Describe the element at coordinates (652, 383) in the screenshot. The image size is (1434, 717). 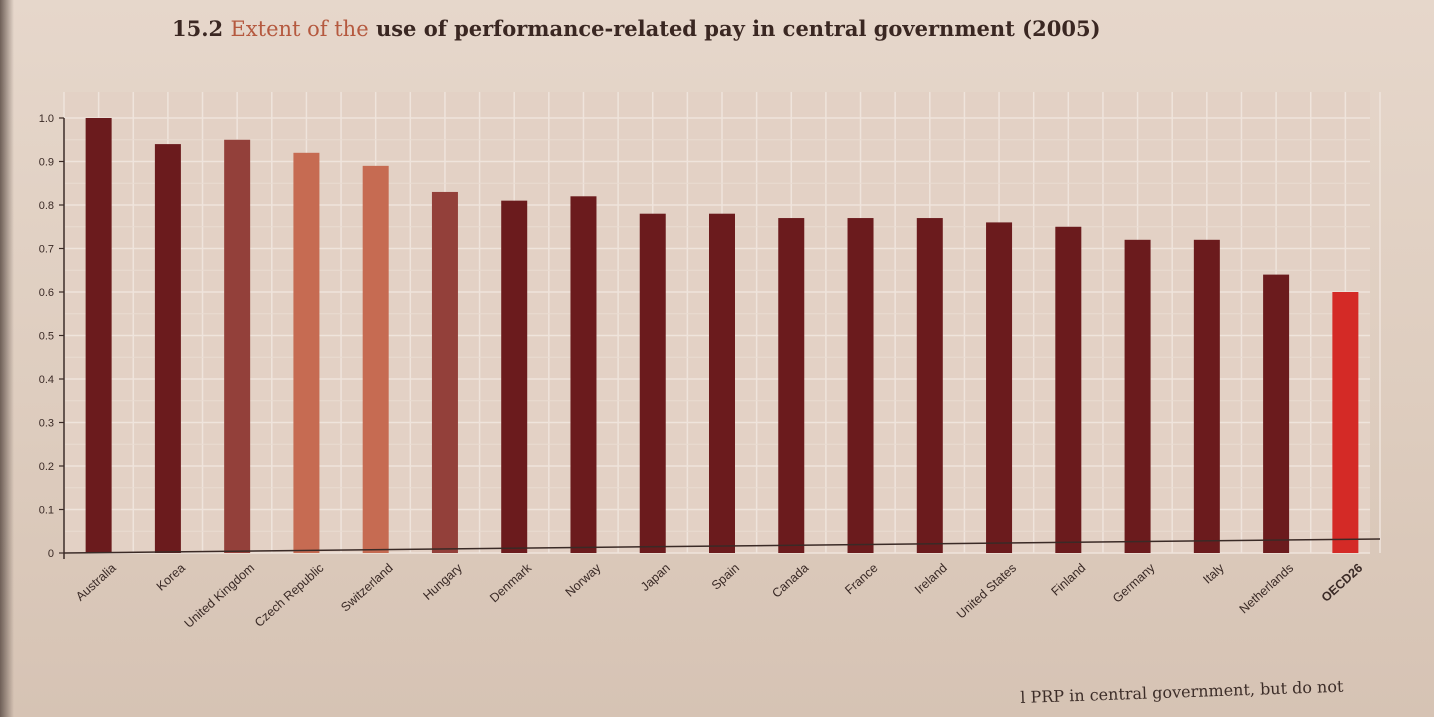
I see `bar-japan` at that location.